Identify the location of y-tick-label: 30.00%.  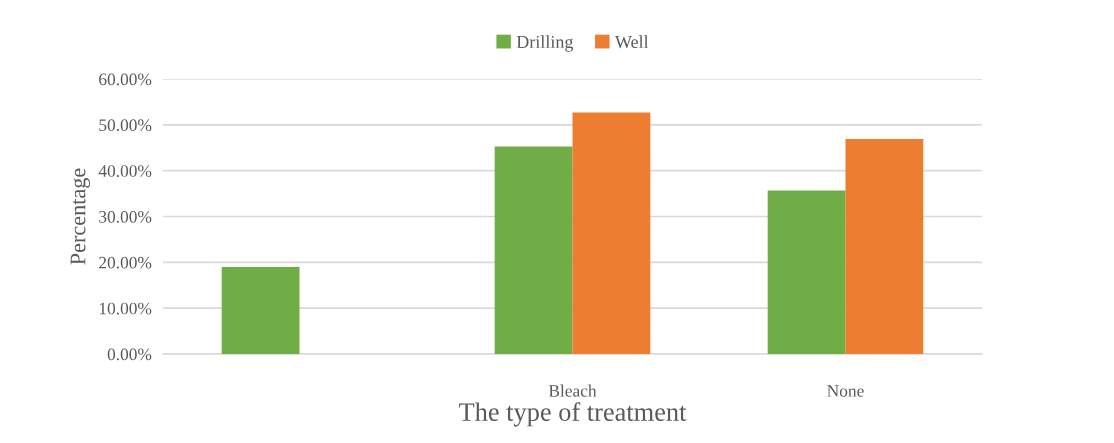
(125, 216).